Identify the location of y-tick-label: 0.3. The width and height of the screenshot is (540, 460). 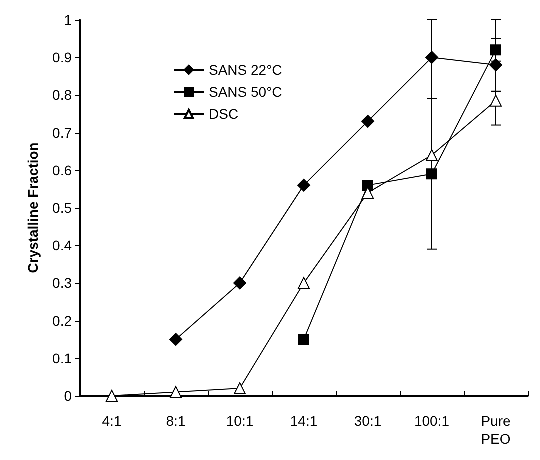
(62, 283).